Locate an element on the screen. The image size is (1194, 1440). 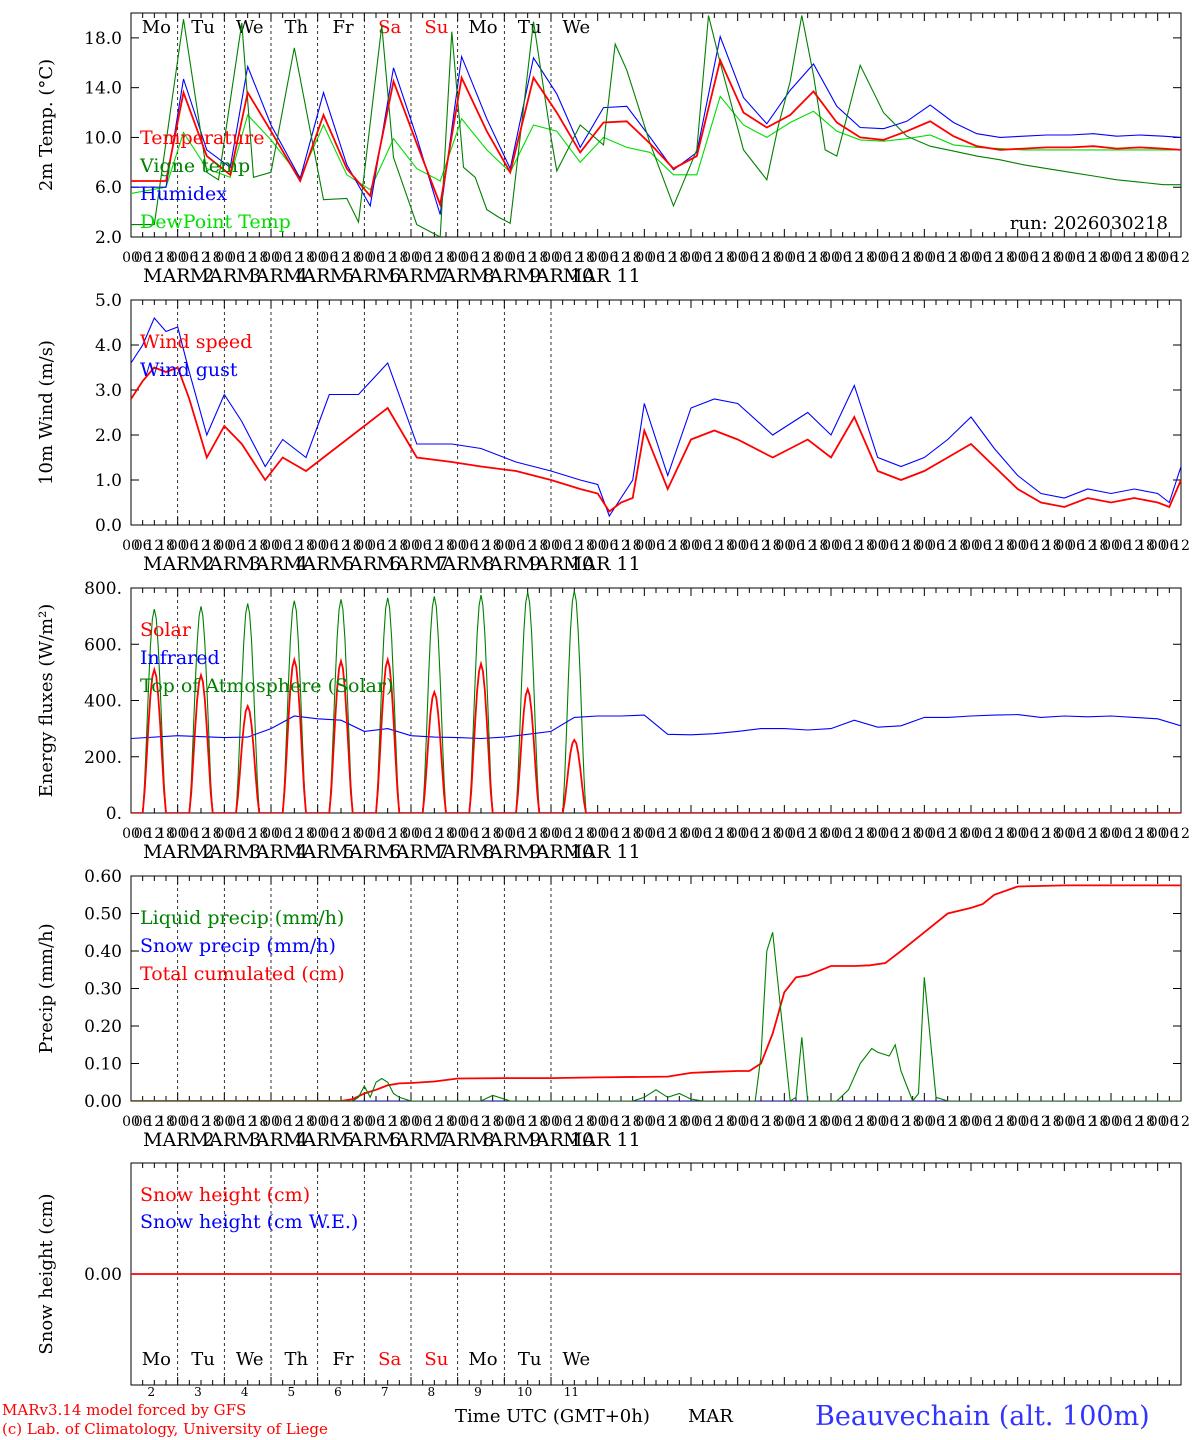
weekday-label: Mo is located at coordinates (156, 1359).